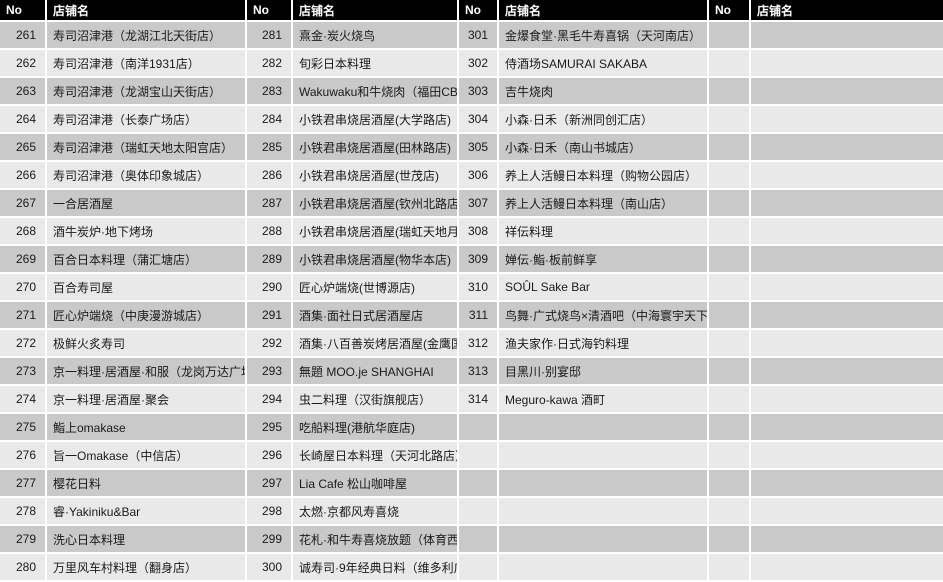 The height and width of the screenshot is (582, 943). I want to click on table-row: 276 旨一Omakase（中信店） 296 长崎屋日本料理（天河北路店）, so click(471, 455).